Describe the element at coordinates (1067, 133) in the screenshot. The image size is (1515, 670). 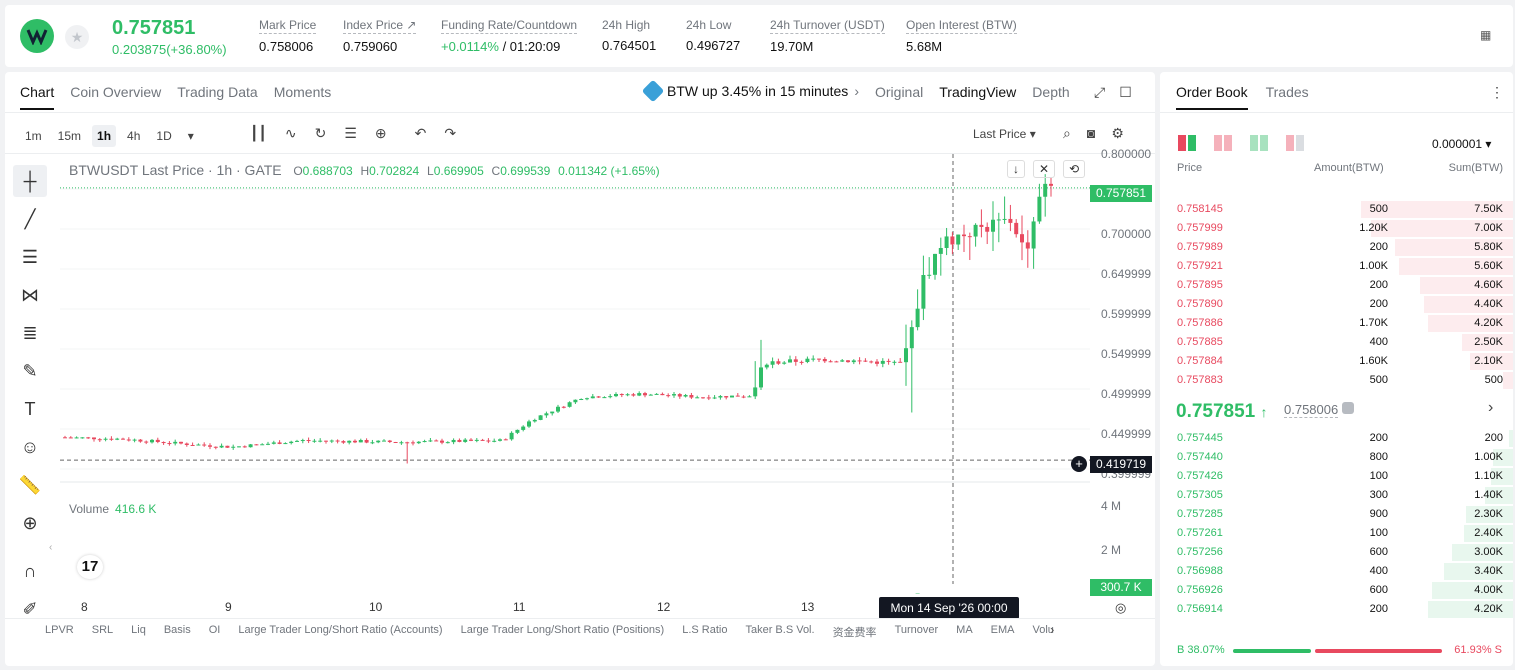
I see `search-icon: ⌕` at that location.